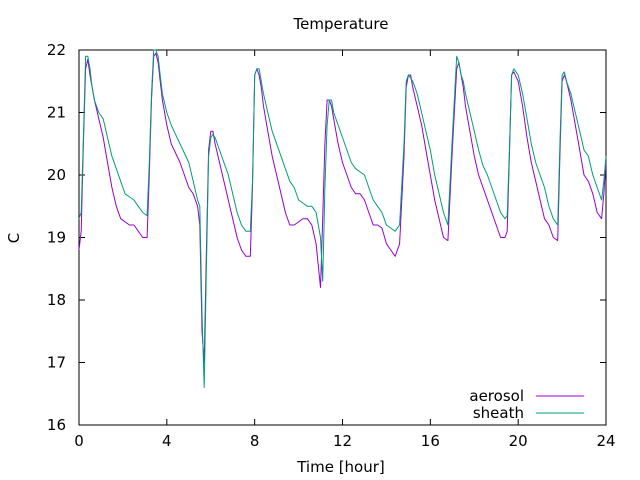  I want to click on x-tick-label: 0, so click(79, 441).